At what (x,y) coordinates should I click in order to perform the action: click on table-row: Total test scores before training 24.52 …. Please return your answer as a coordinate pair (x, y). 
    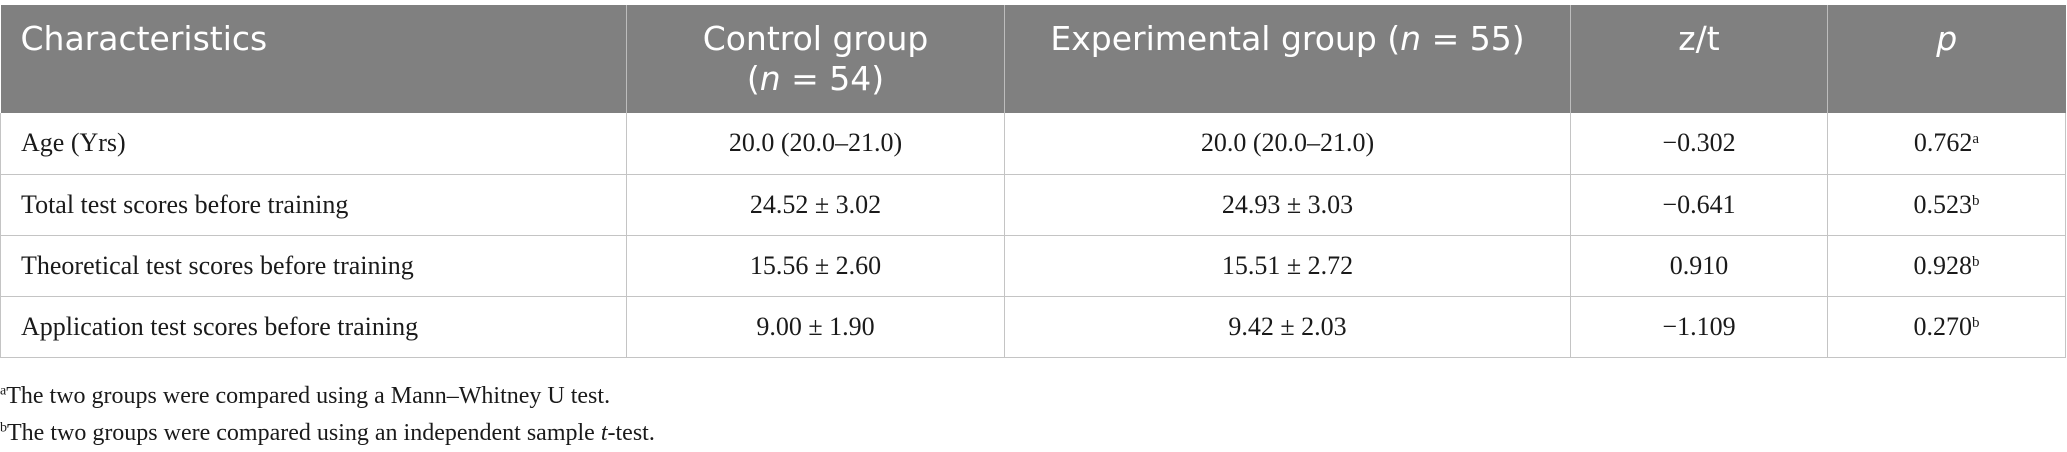
    Looking at the image, I should click on (1033, 204).